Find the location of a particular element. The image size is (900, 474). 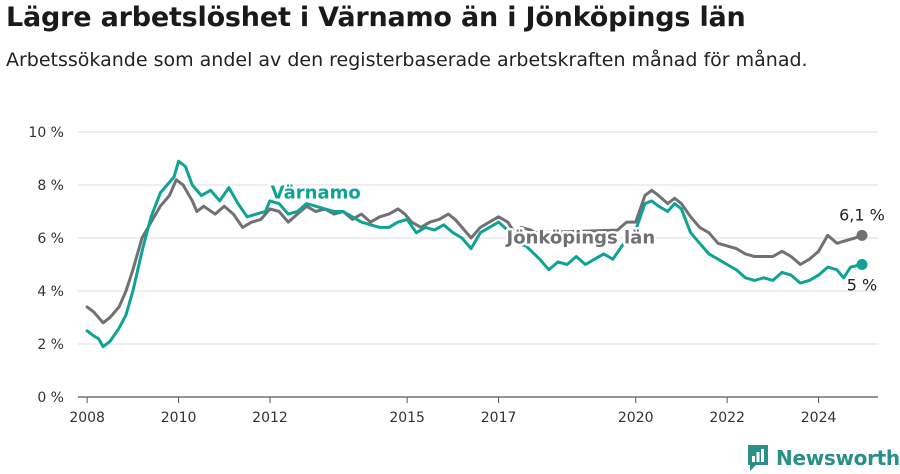

y-tick-label: 2 % is located at coordinates (50, 345).